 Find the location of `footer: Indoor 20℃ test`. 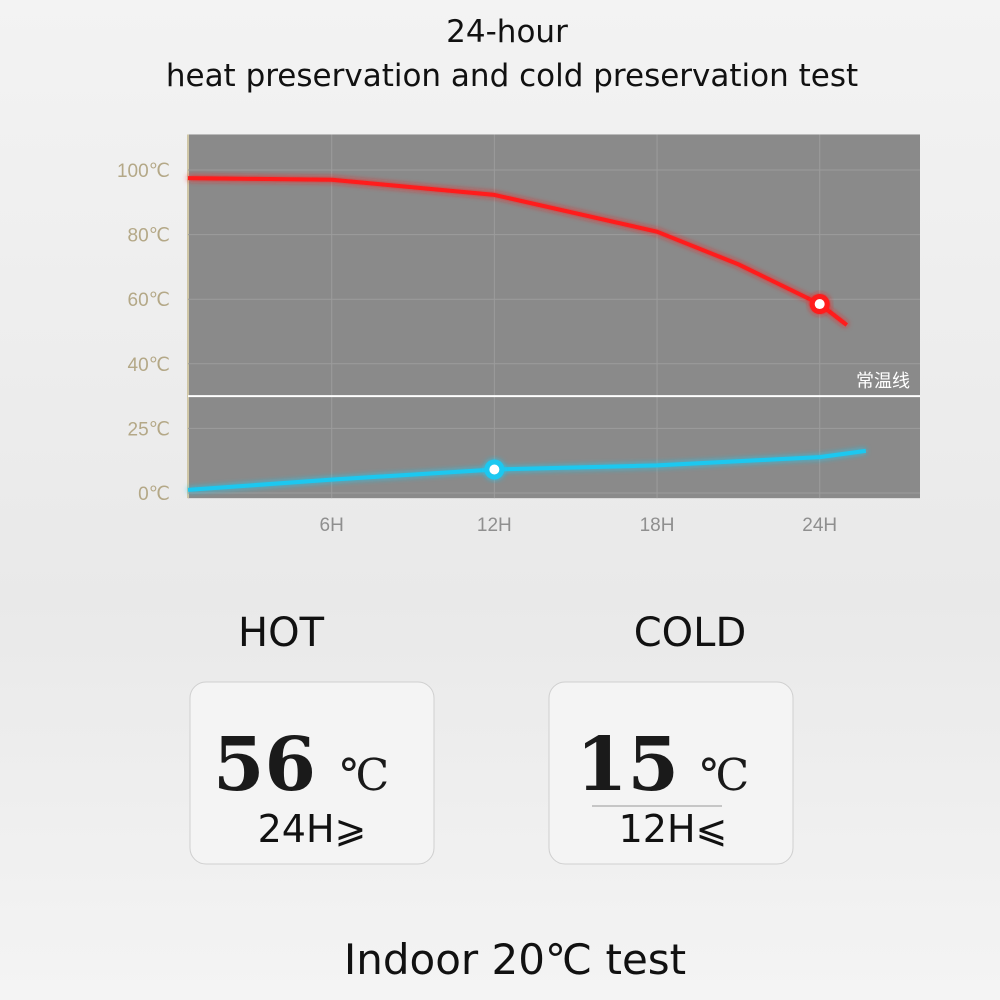

footer: Indoor 20℃ test is located at coordinates (515, 959).